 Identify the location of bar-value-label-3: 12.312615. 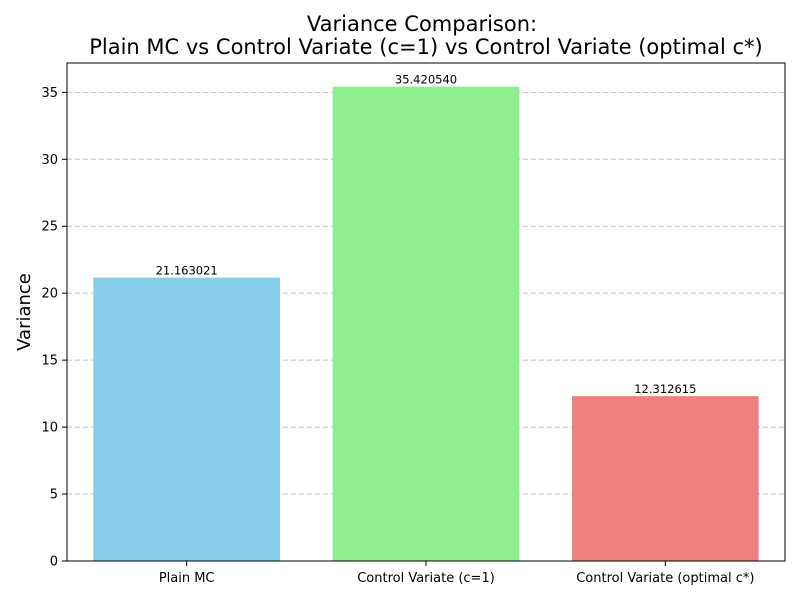
(665, 389).